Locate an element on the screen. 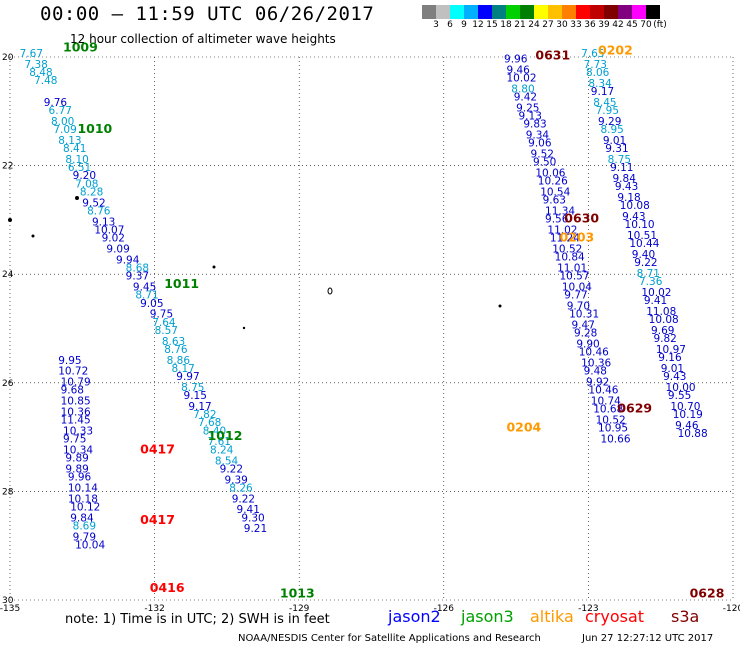  island-markers is located at coordinates (255, 263).